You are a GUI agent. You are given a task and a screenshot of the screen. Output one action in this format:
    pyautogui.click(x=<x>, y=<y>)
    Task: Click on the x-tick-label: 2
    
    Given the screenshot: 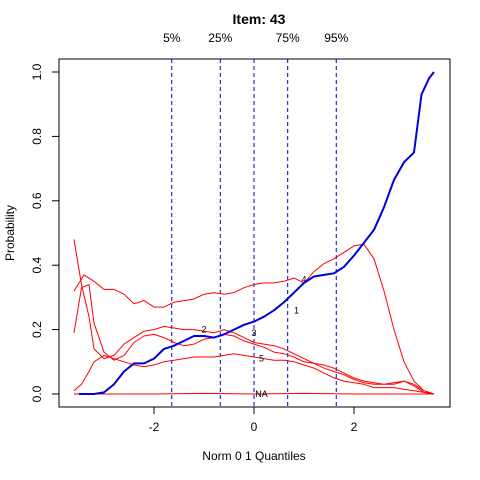 What is the action you would take?
    pyautogui.click(x=354, y=427)
    